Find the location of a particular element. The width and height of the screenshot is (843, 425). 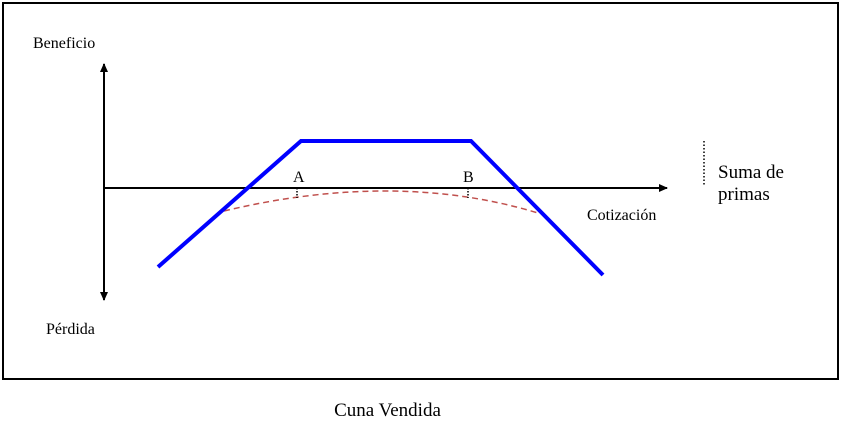

point-b-label: B is located at coordinates (468, 177).